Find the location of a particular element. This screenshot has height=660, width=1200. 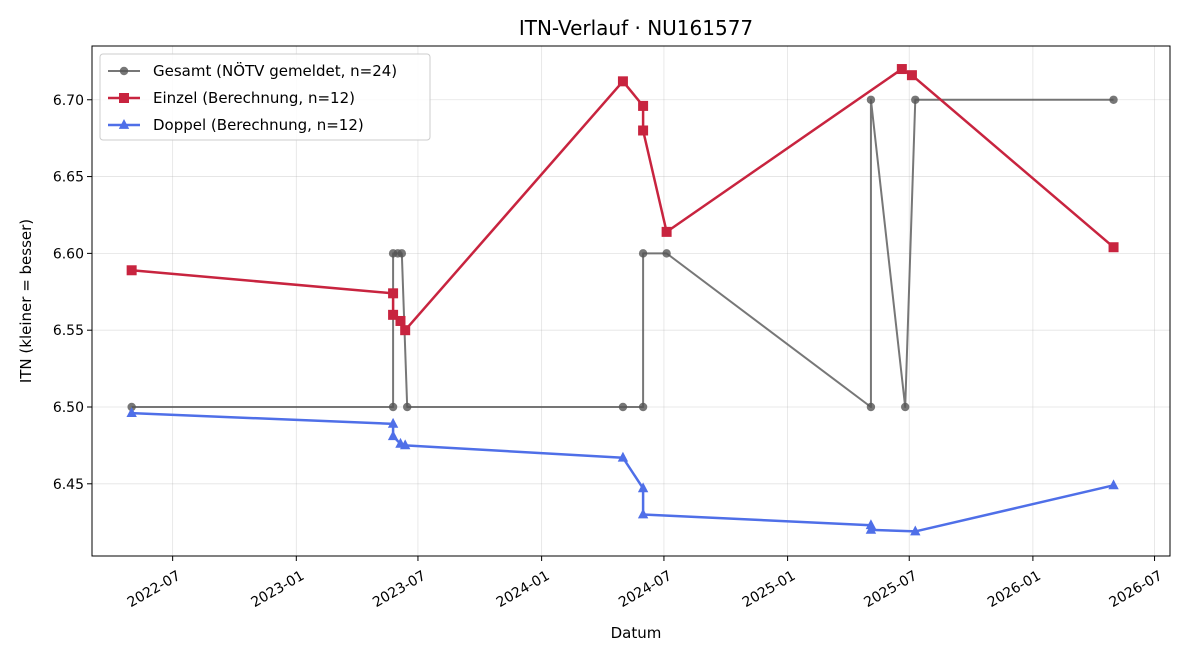

y-axis: 6.45 6.50 6.55 6.60 6.65 6.70 is located at coordinates (72, 293).